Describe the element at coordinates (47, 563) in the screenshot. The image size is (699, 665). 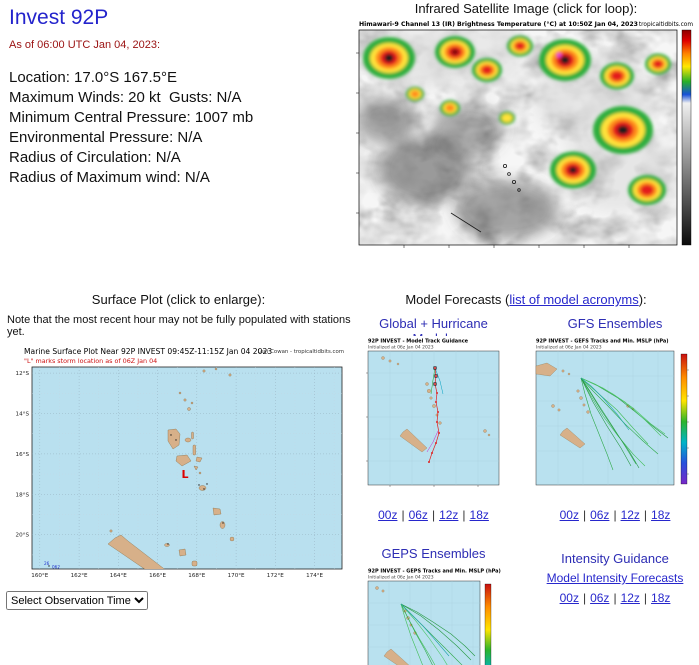
I see `station-value: 26` at that location.